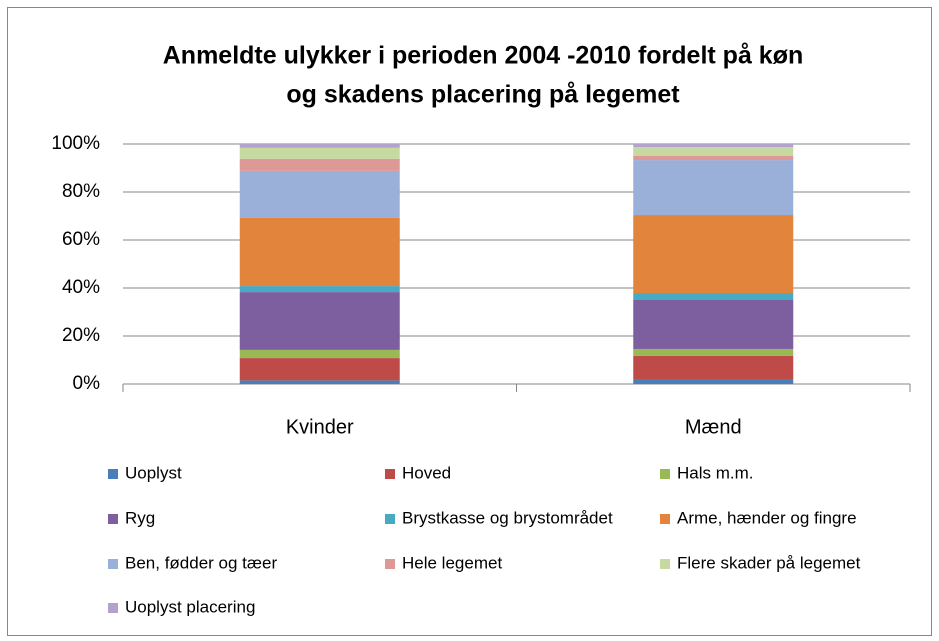  I want to click on legend-label: Uoplyst, so click(153, 472).